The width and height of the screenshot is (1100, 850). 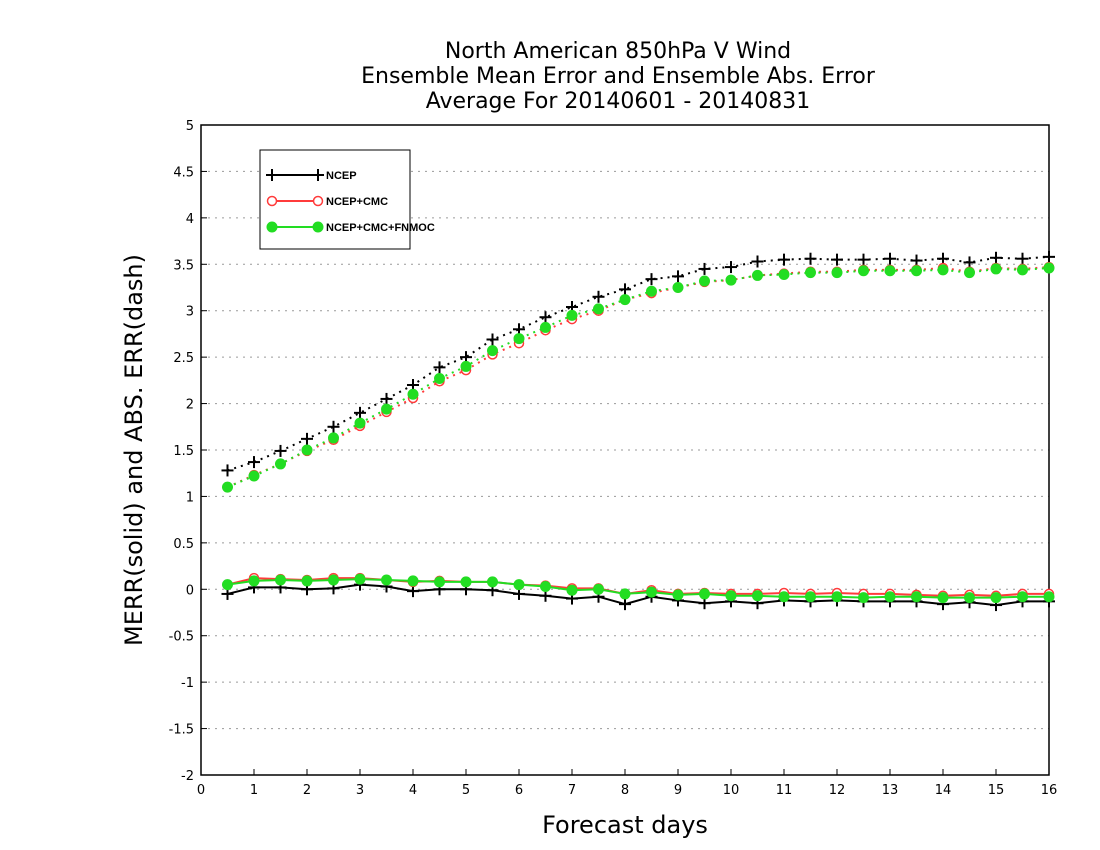 I want to click on y-tick-label-8: 2, so click(x=190, y=405).